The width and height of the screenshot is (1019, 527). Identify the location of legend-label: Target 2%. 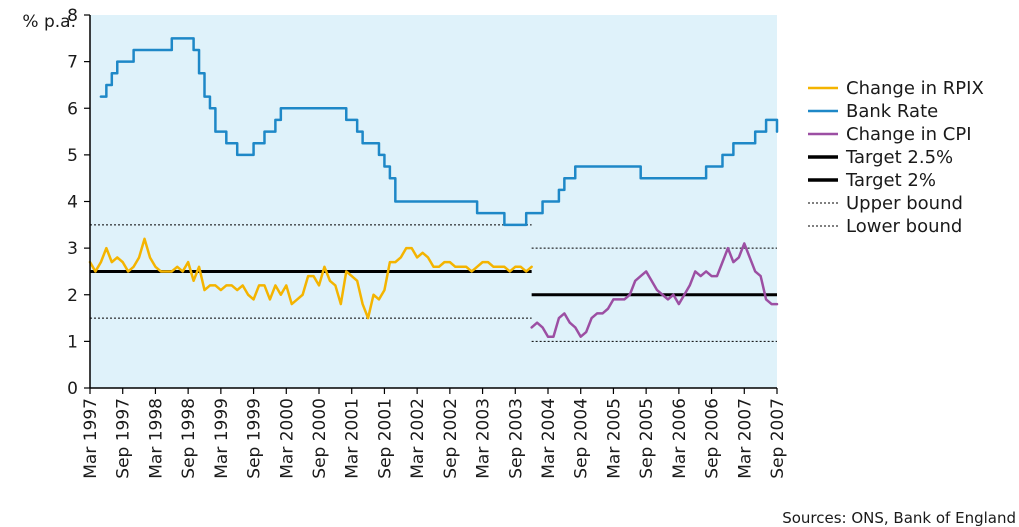
(890, 180).